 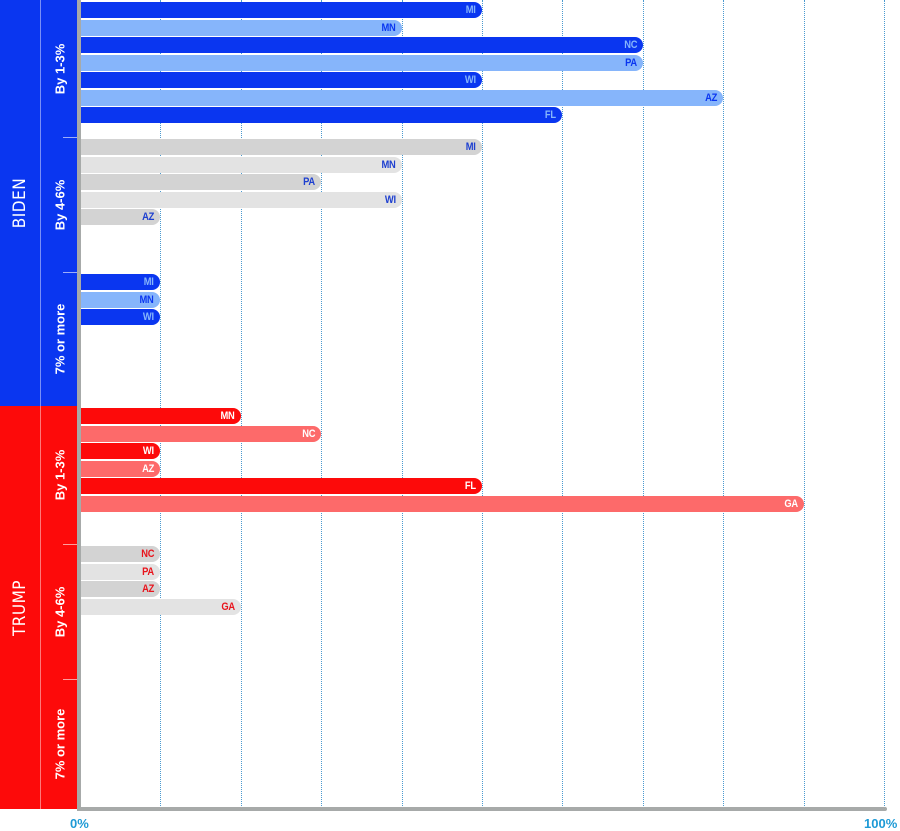 What do you see at coordinates (362, 45) in the screenshot?
I see `bar-biden-nc: NC` at bounding box center [362, 45].